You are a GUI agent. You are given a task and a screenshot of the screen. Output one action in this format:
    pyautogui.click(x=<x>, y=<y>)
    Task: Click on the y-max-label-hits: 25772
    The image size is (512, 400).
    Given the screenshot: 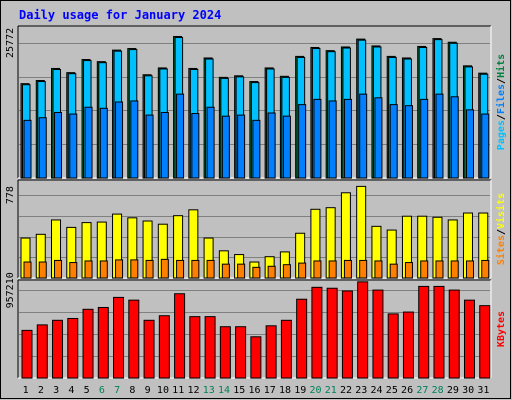 What is the action you would take?
    pyautogui.click(x=10, y=43)
    